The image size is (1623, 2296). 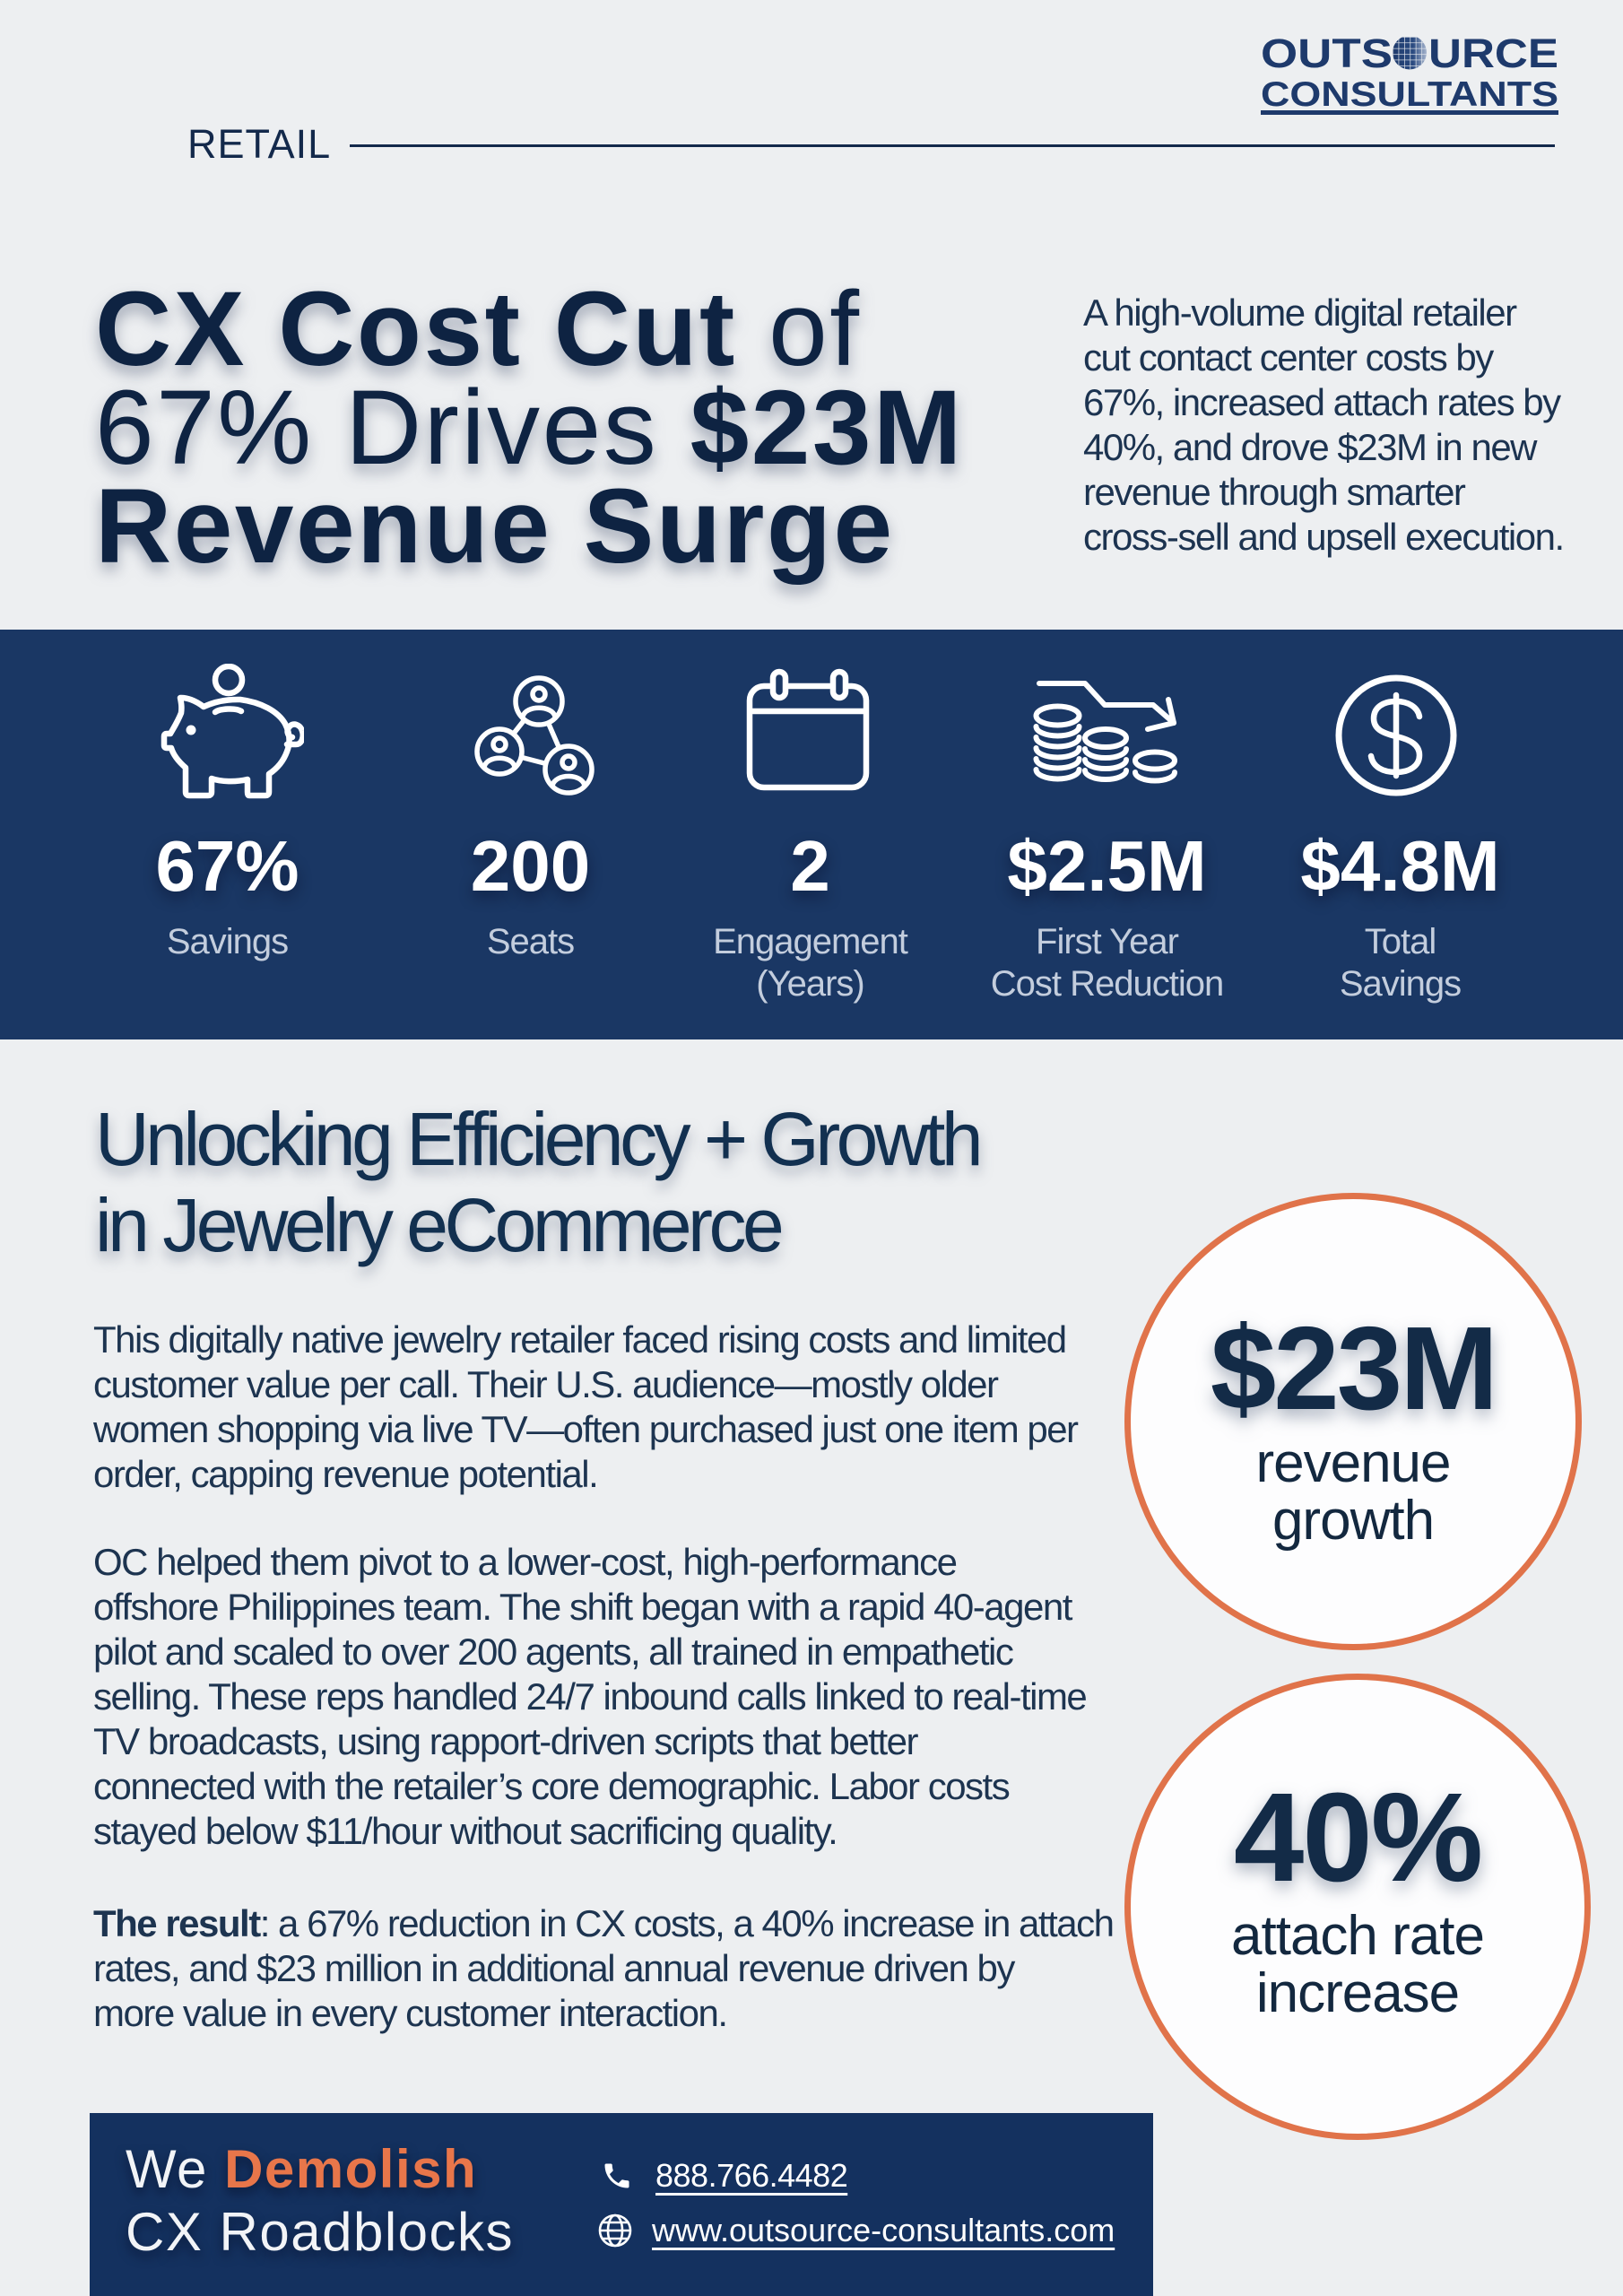 What do you see at coordinates (1409, 94) in the screenshot?
I see `svg-text: CONSULTANTS` at bounding box center [1409, 94].